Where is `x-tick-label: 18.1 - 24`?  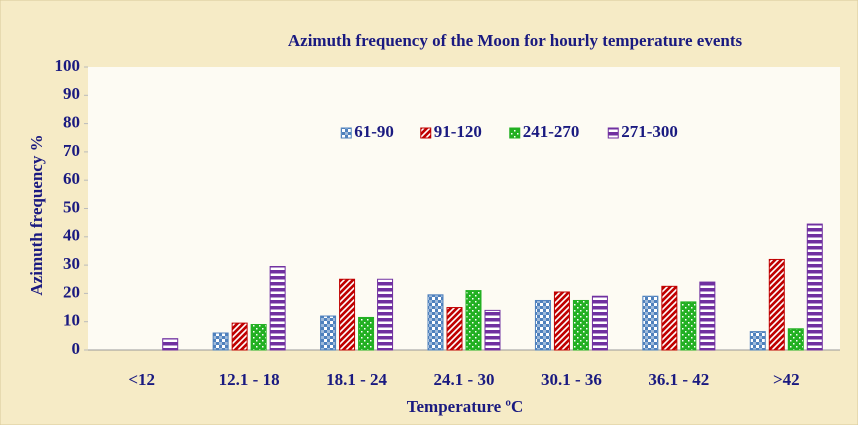
x-tick-label: 18.1 - 24 is located at coordinates (356, 379).